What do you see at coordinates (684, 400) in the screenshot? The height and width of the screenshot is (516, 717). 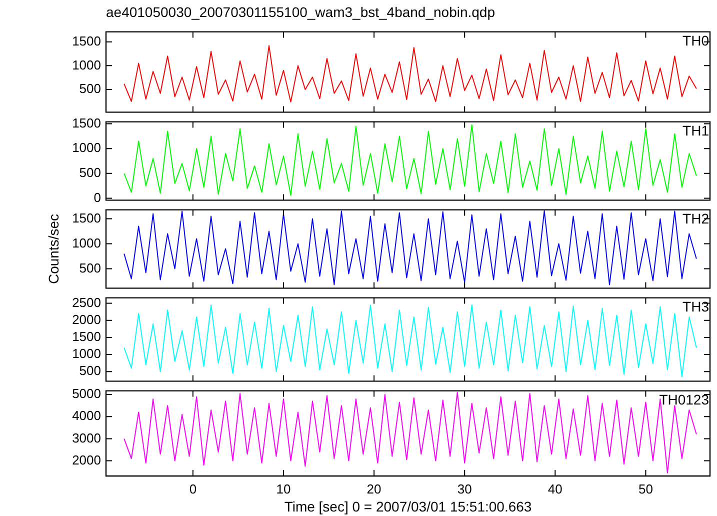 I see `series-label: TH0123` at bounding box center [684, 400].